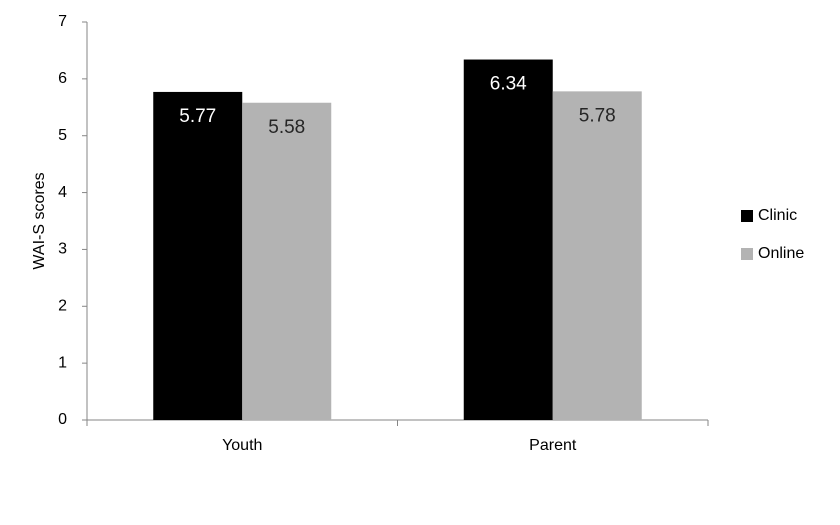 This screenshot has width=840, height=525. I want to click on y-tick-label: 0, so click(62, 419).